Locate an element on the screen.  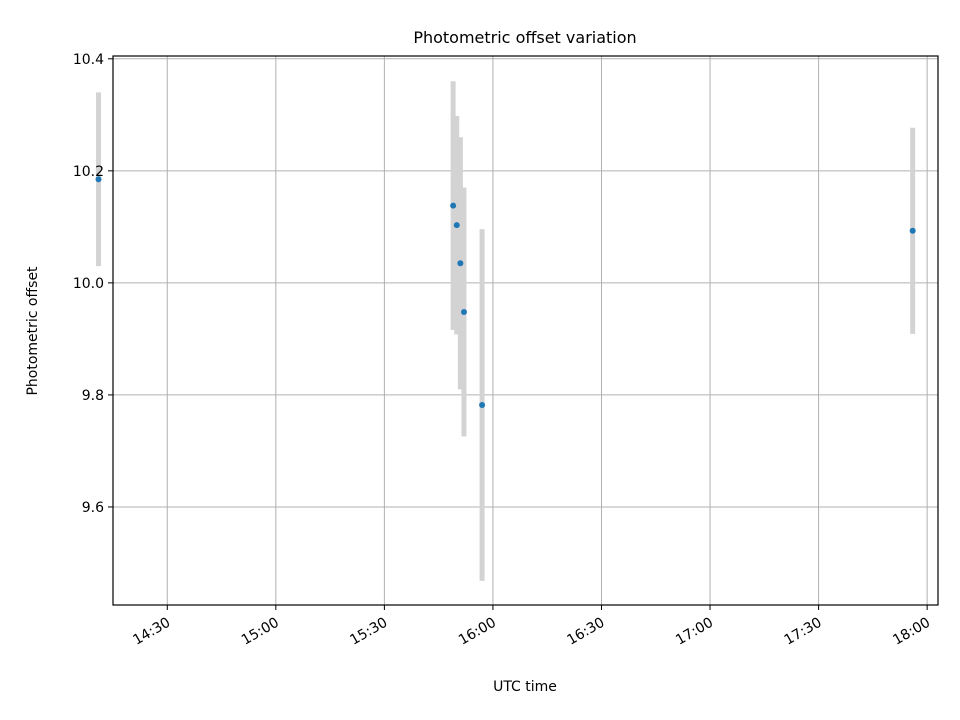
chart-title: Photometric offset variation is located at coordinates (524, 37).